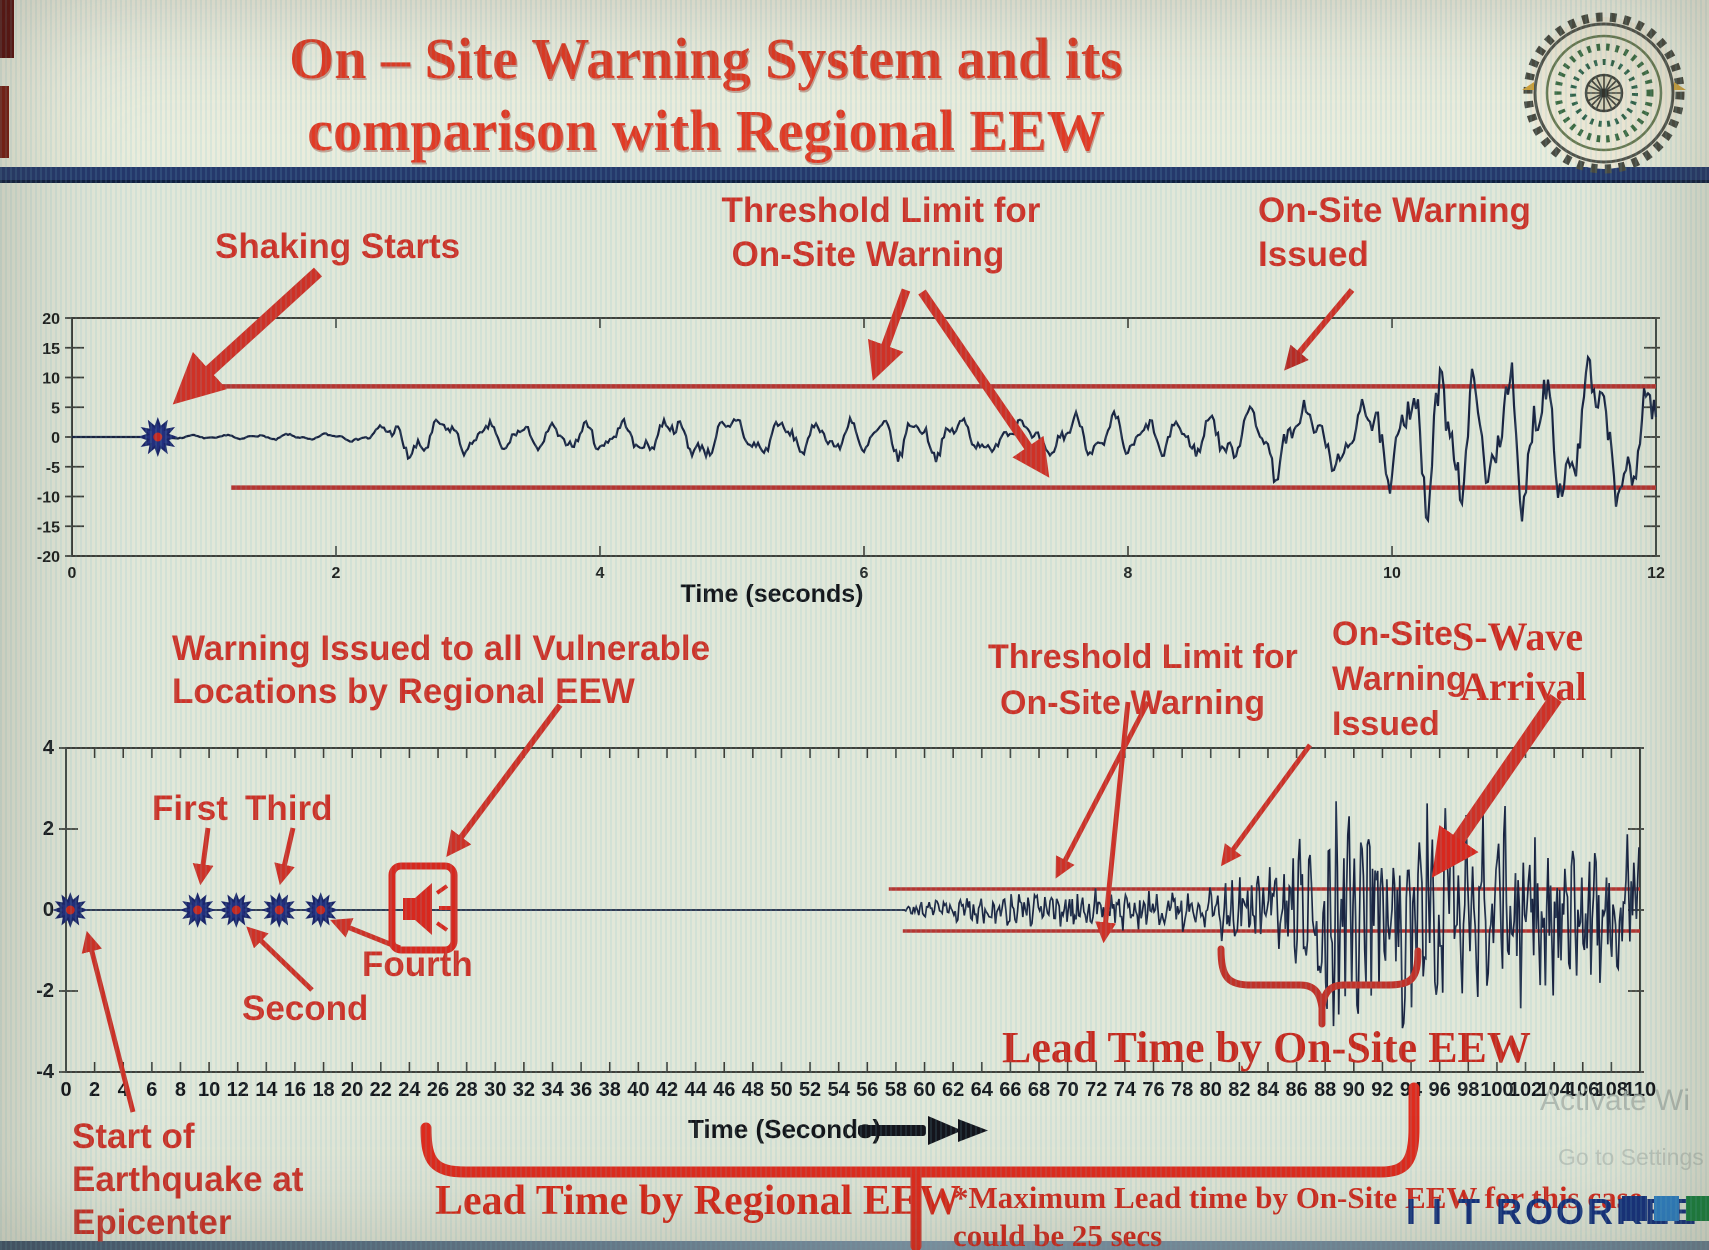  I want to click on x-tick-label: 76, so click(1153, 1090).